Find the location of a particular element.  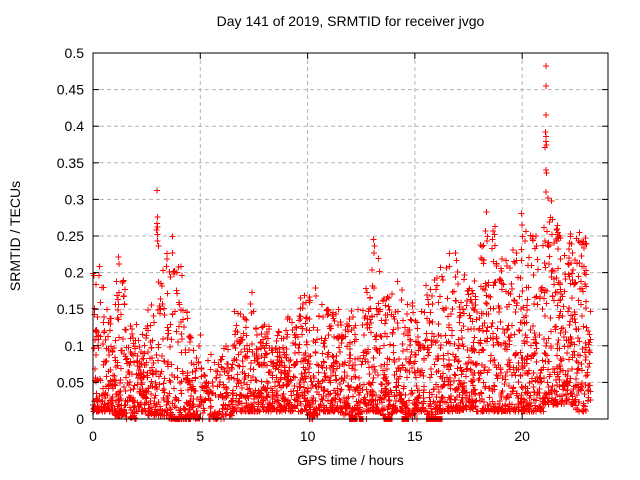

x-tick-label: 5 is located at coordinates (200, 436).